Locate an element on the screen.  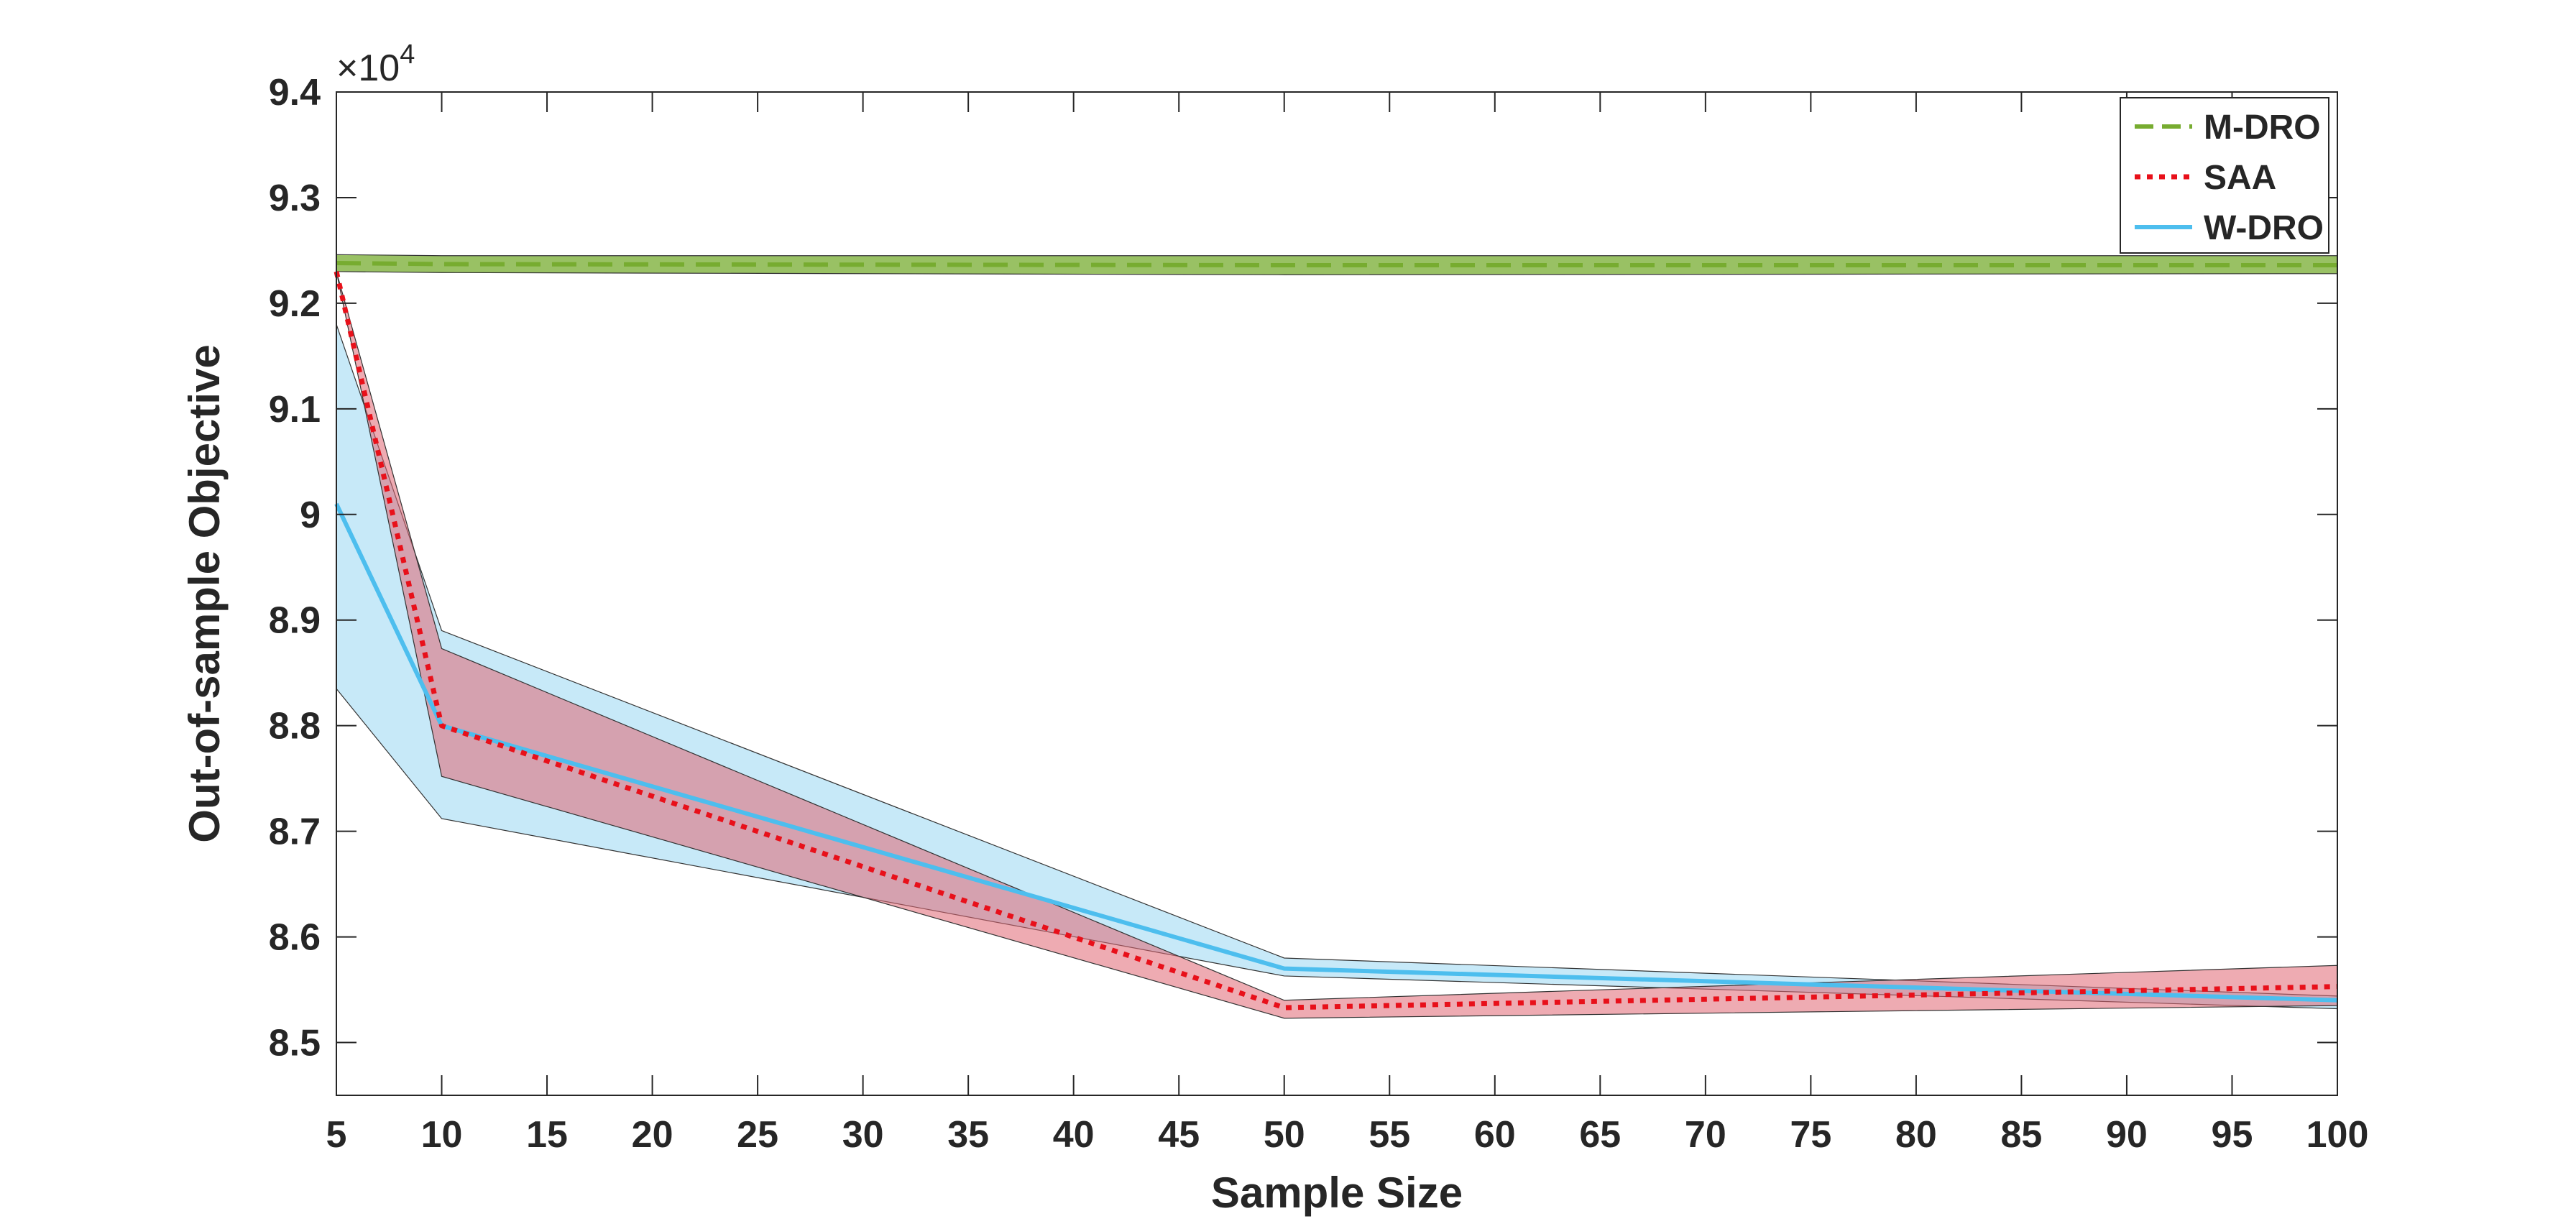
x-tick-label: 65 is located at coordinates (1600, 1135).